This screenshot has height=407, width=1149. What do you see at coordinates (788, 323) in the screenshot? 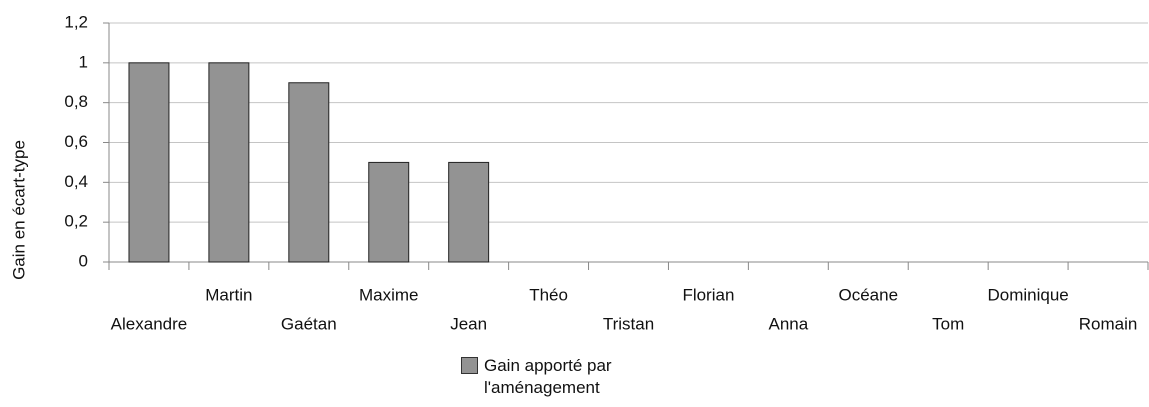
I see `x-tick-label: Anna` at bounding box center [788, 323].